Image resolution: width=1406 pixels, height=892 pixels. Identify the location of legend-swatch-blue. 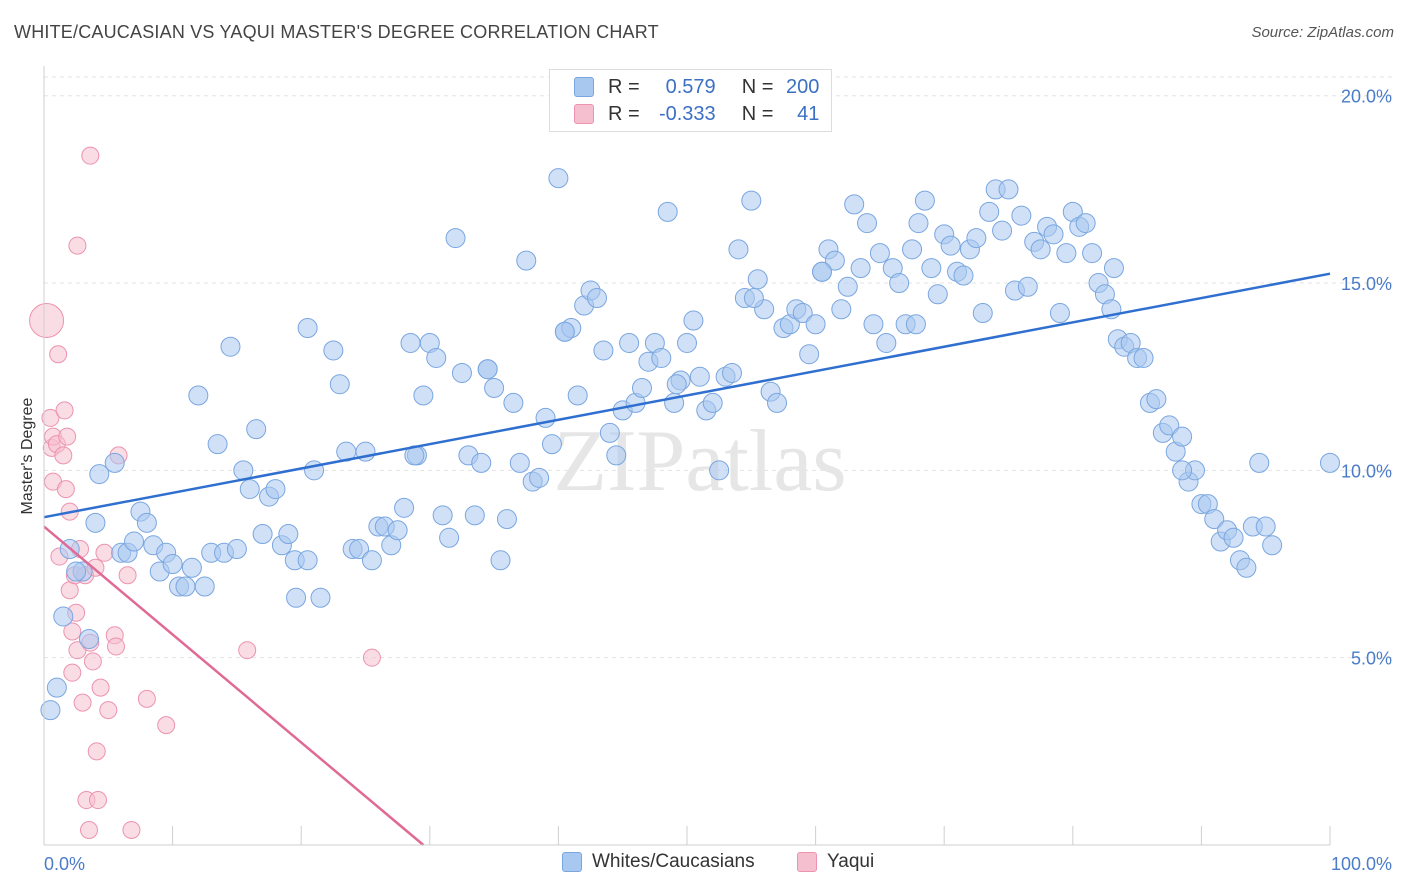
(584, 87).